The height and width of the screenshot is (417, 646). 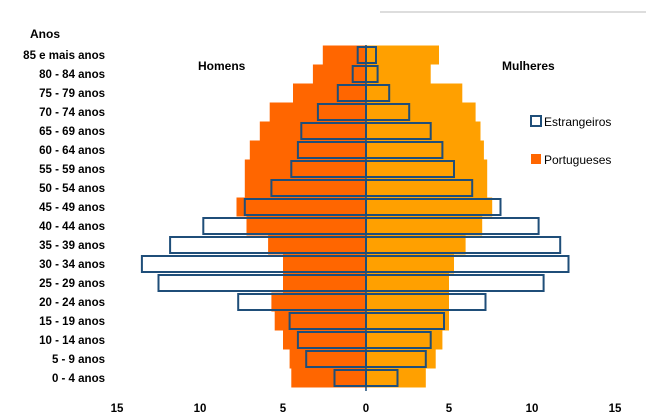 What do you see at coordinates (570, 141) in the screenshot?
I see `legend: Estrangeiros Portugueses` at bounding box center [570, 141].